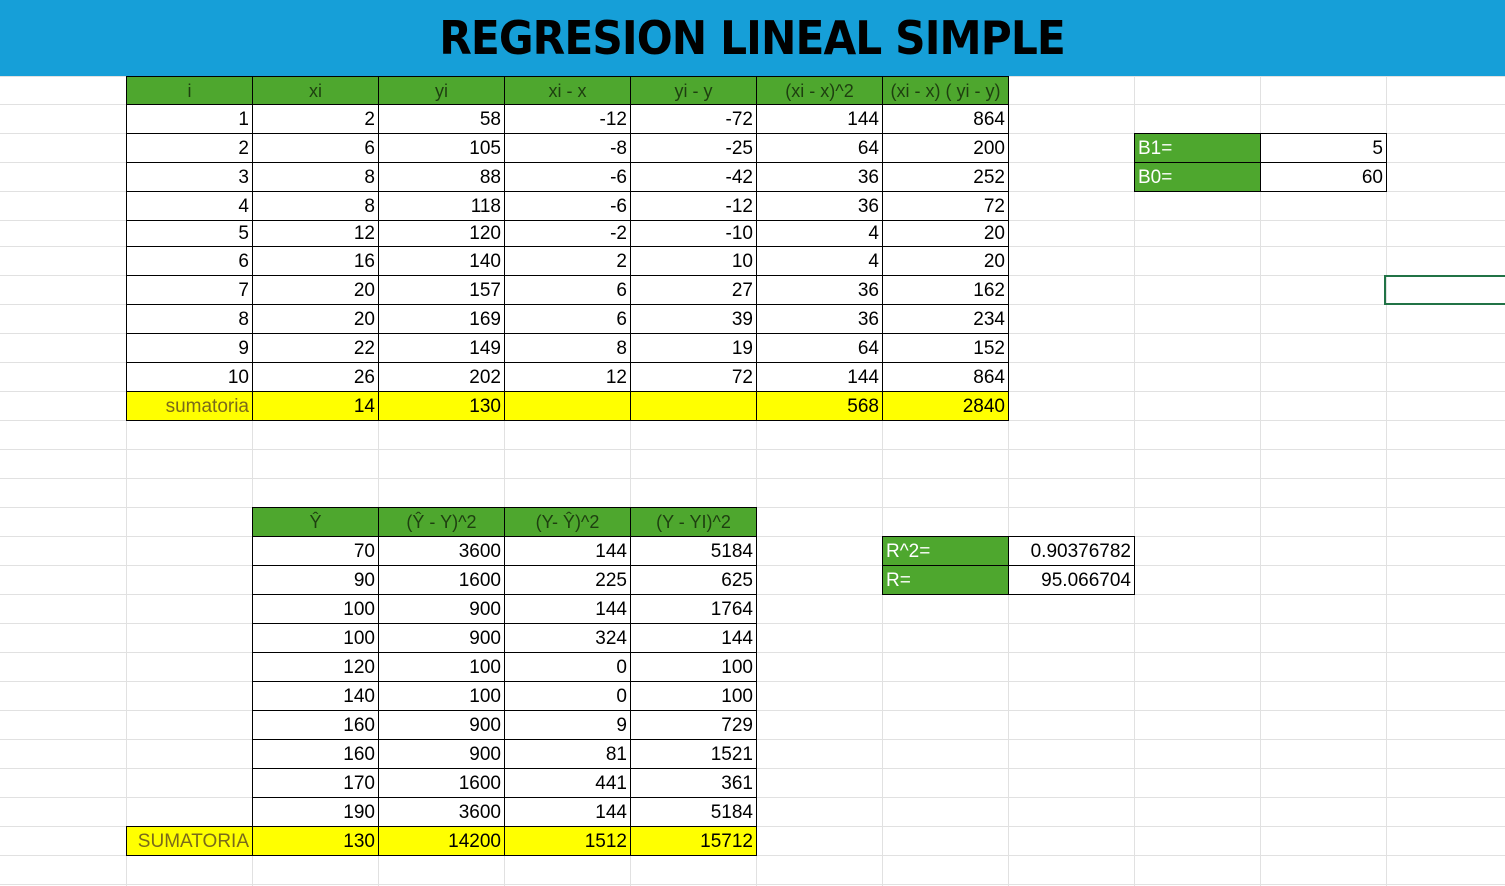 This screenshot has width=1505, height=886. Describe the element at coordinates (693, 725) in the screenshot. I see `table2-cell: 729` at that location.